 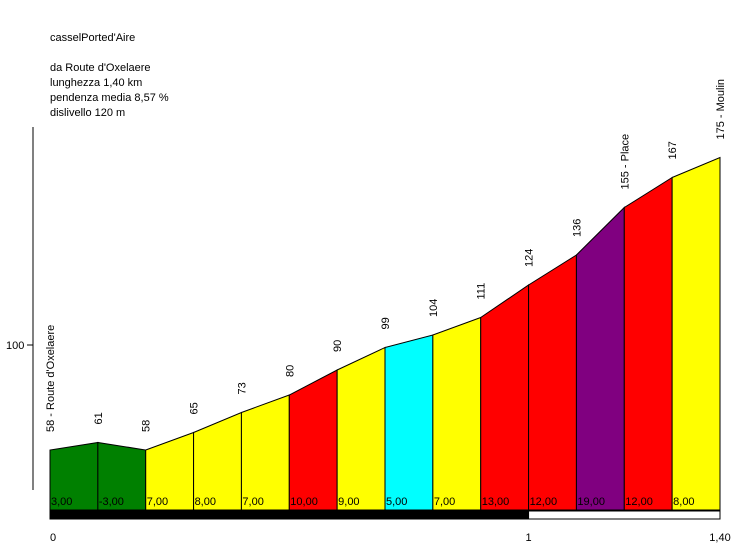 I want to click on point-label-7: 99, so click(x=386, y=323).